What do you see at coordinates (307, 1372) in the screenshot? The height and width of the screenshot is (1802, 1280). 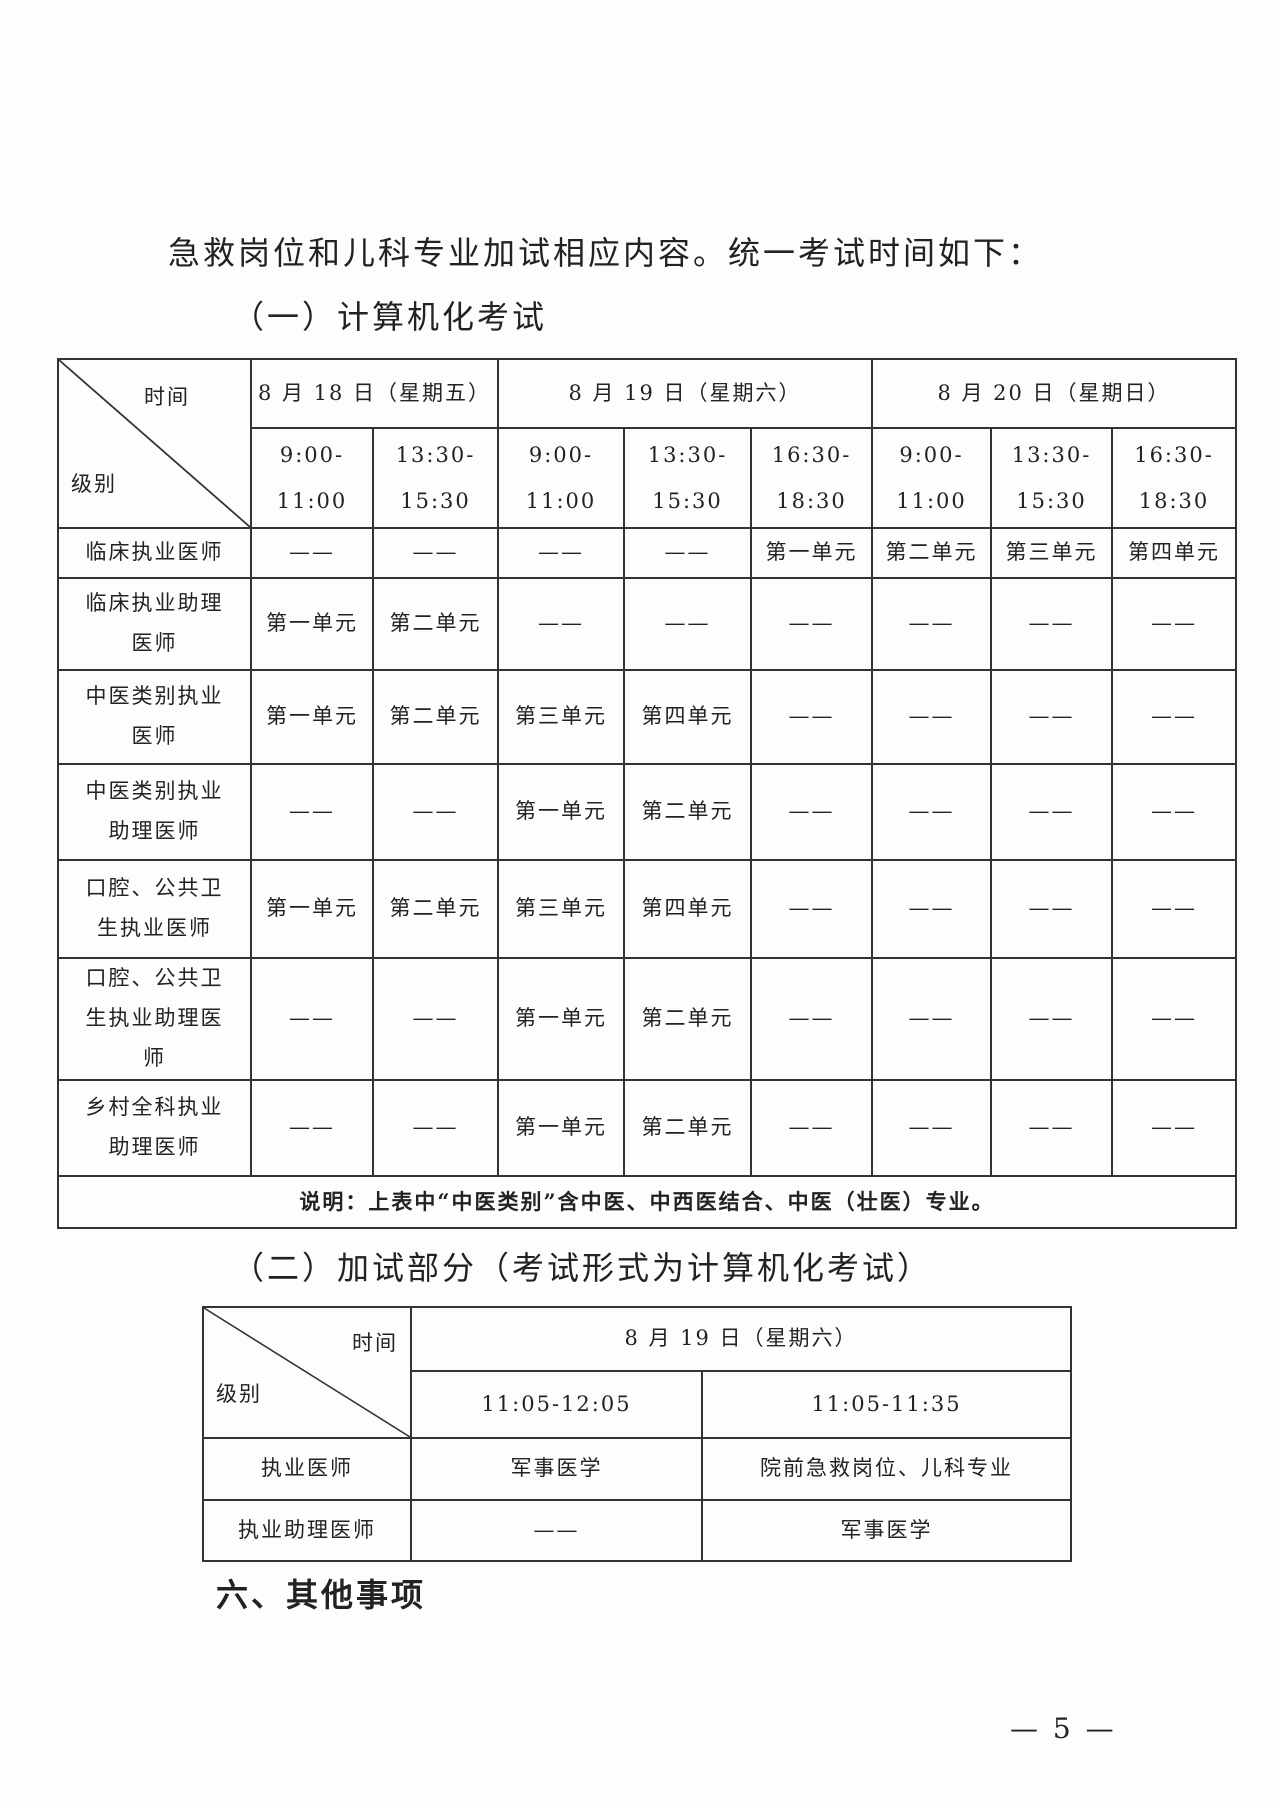 I see `corner-header: 时间 级别` at bounding box center [307, 1372].